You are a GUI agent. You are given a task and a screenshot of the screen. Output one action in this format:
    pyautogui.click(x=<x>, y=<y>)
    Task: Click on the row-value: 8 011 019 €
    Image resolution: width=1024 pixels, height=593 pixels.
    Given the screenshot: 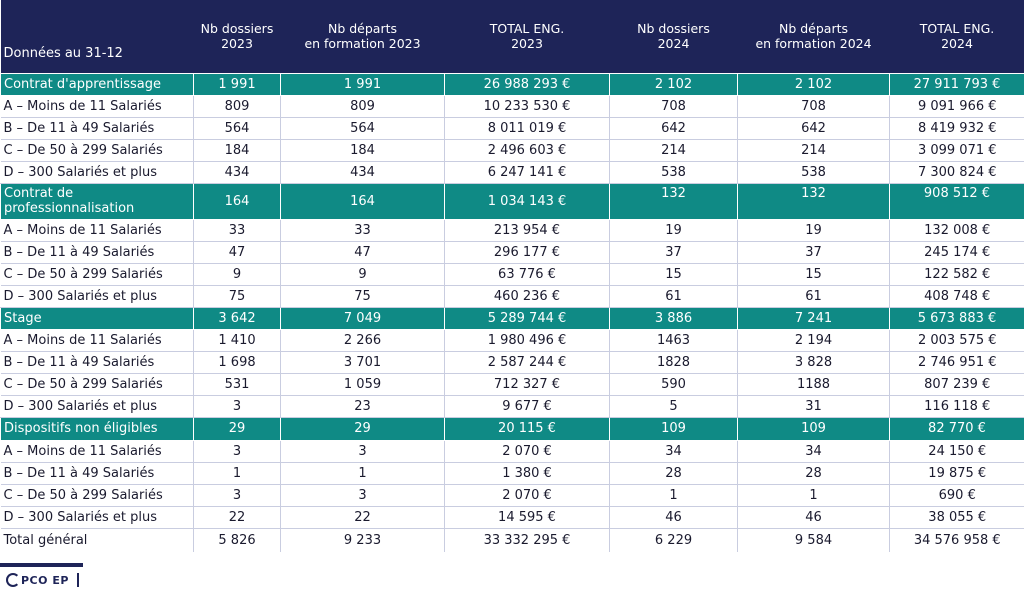 What is the action you would take?
    pyautogui.click(x=527, y=128)
    